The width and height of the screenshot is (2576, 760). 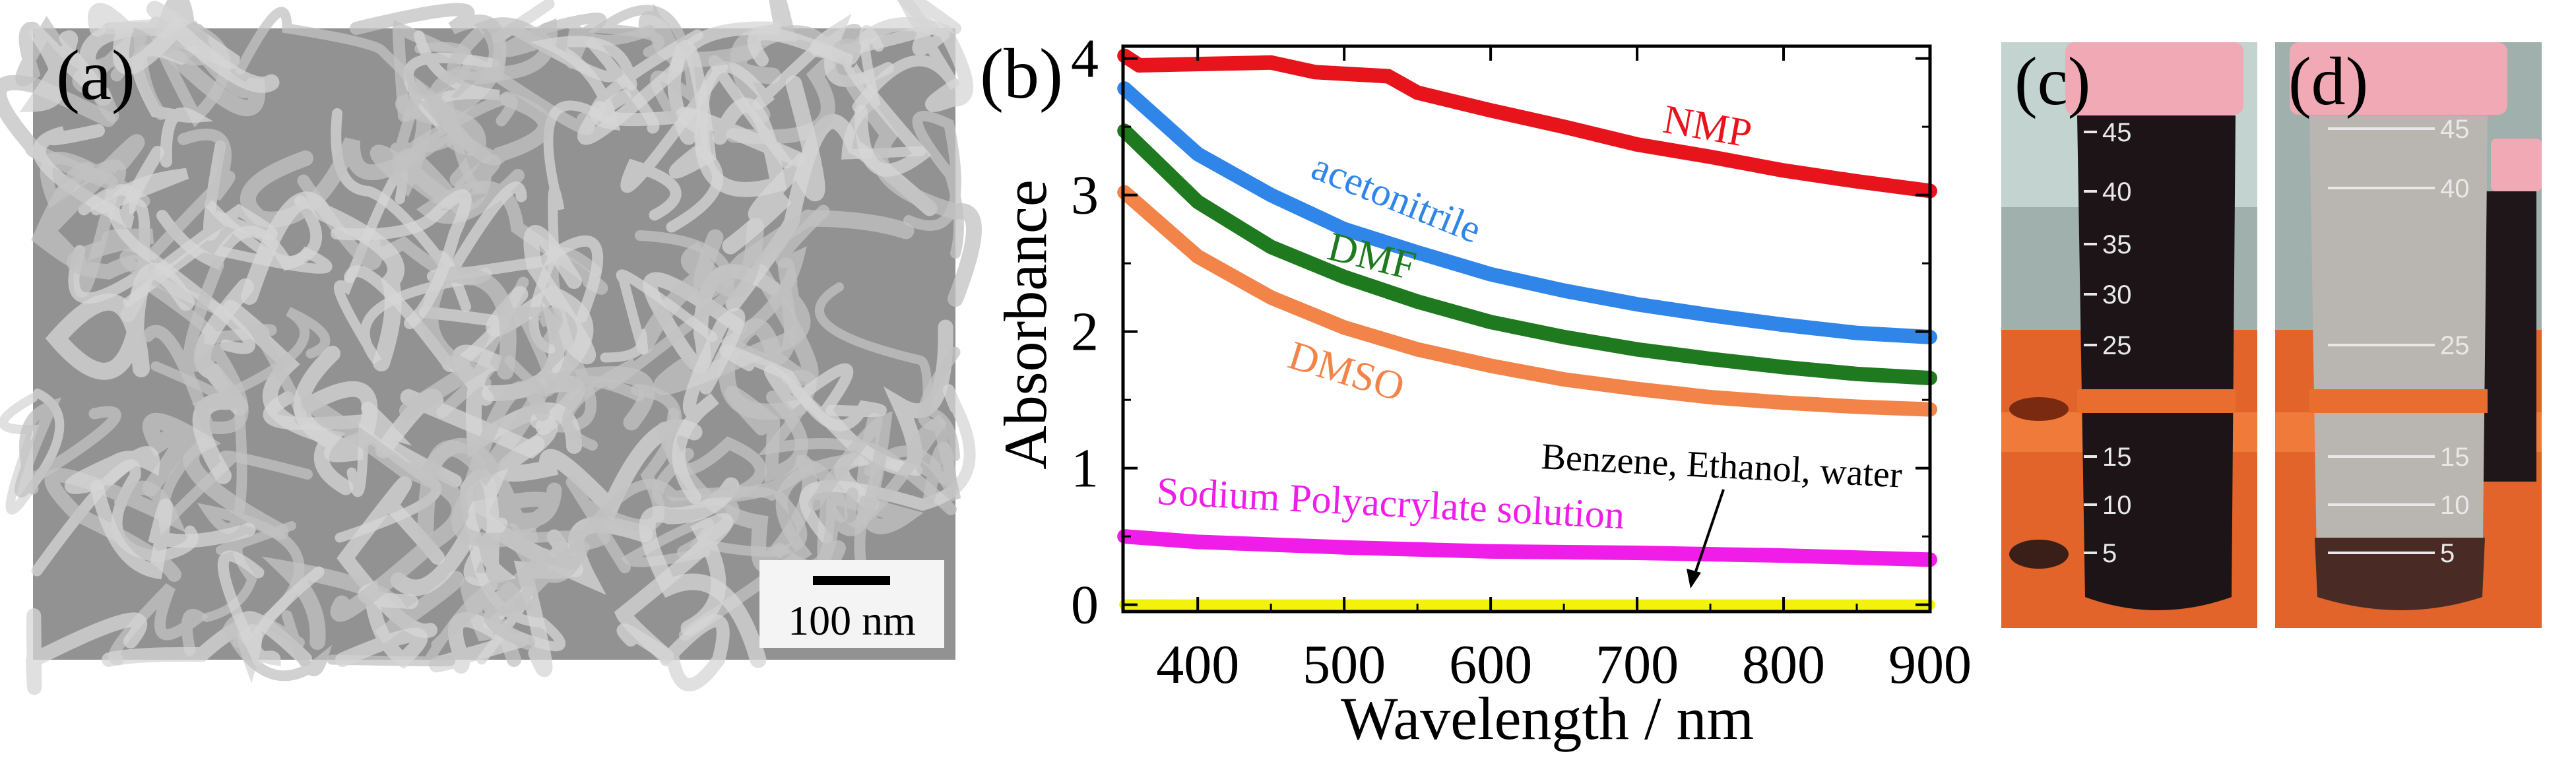 What do you see at coordinates (852, 580) in the screenshot?
I see `scale-bar-line` at bounding box center [852, 580].